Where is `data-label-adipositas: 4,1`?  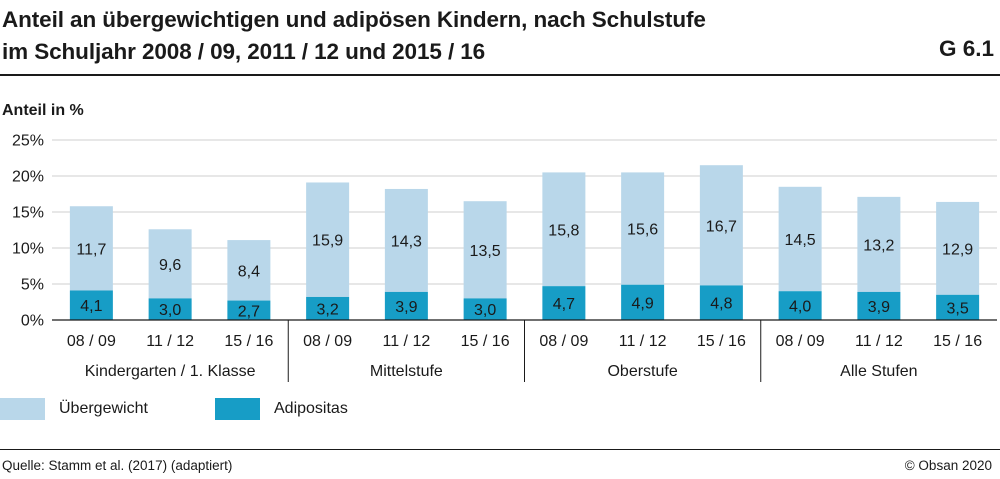
data-label-adipositas: 4,1 is located at coordinates (91, 306).